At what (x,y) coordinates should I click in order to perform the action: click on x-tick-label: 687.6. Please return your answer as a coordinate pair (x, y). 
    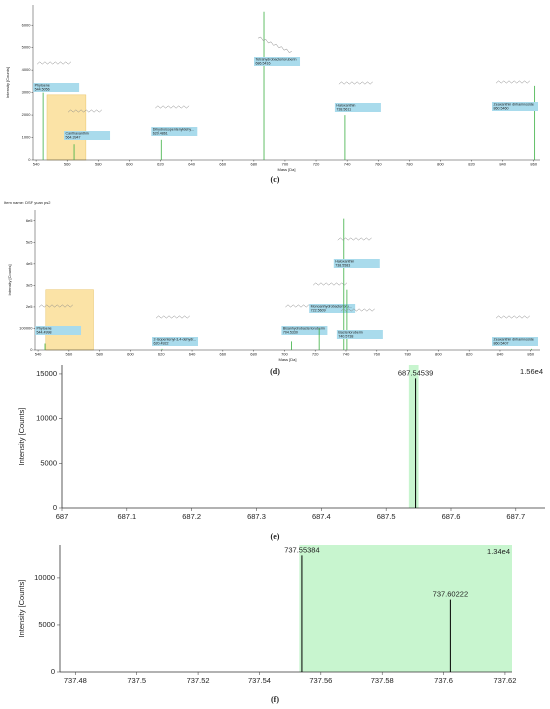
    Looking at the image, I should click on (451, 516).